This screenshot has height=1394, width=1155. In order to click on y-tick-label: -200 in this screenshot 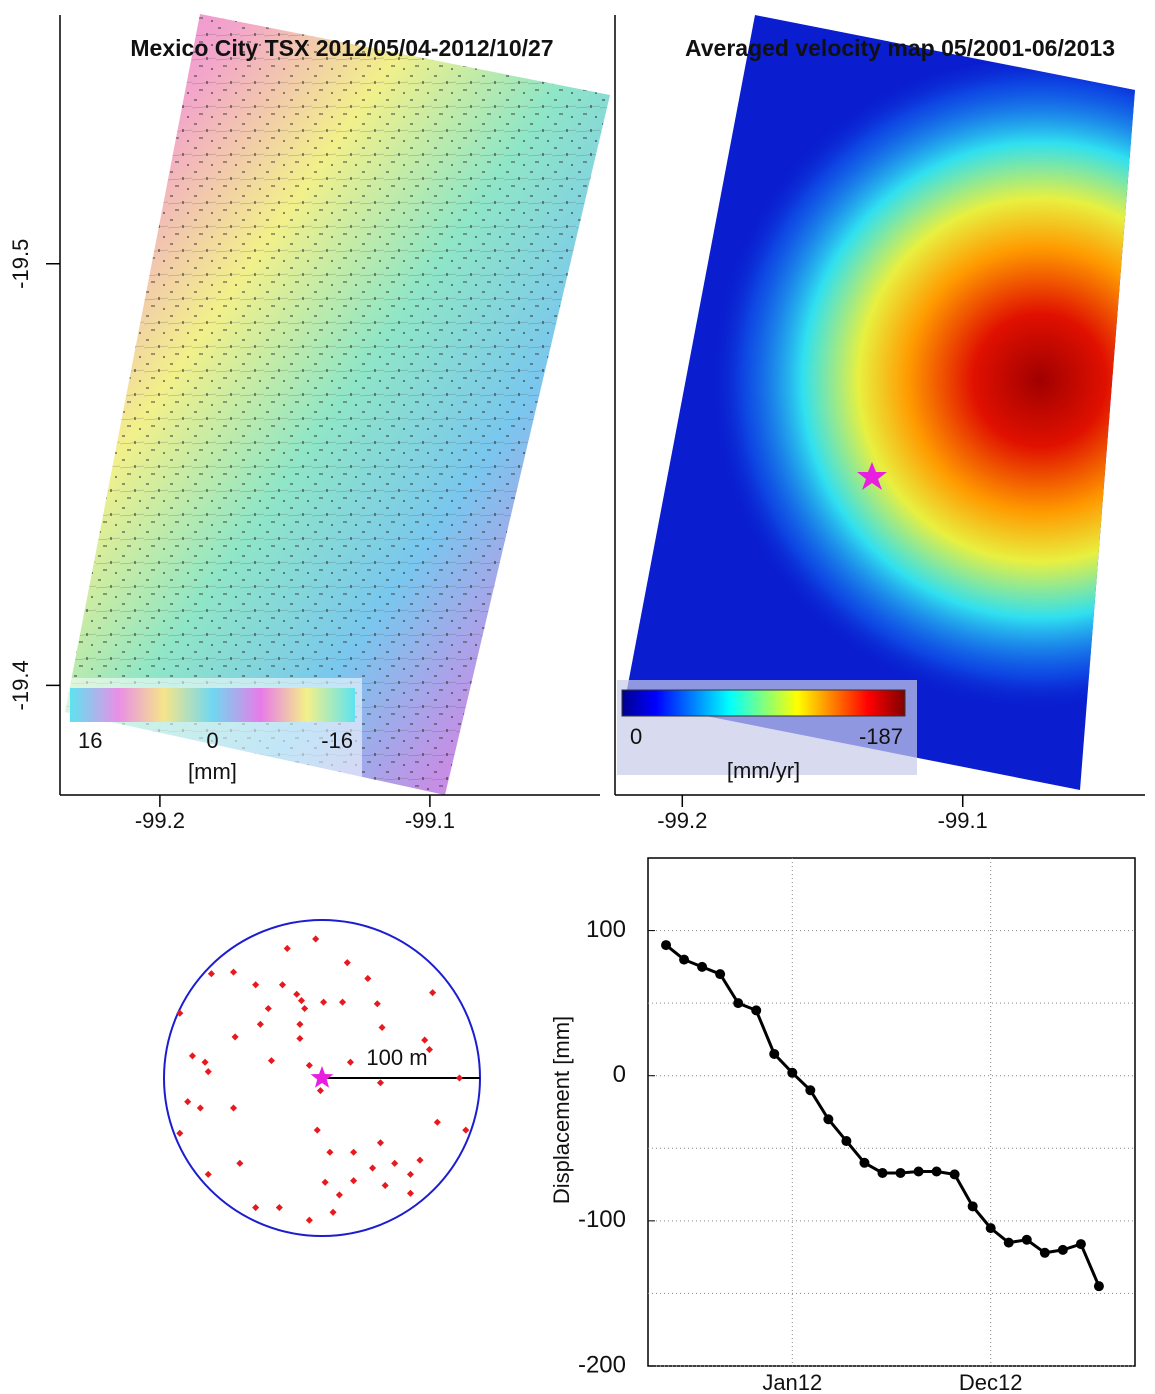, I will do `click(602, 1364)`.